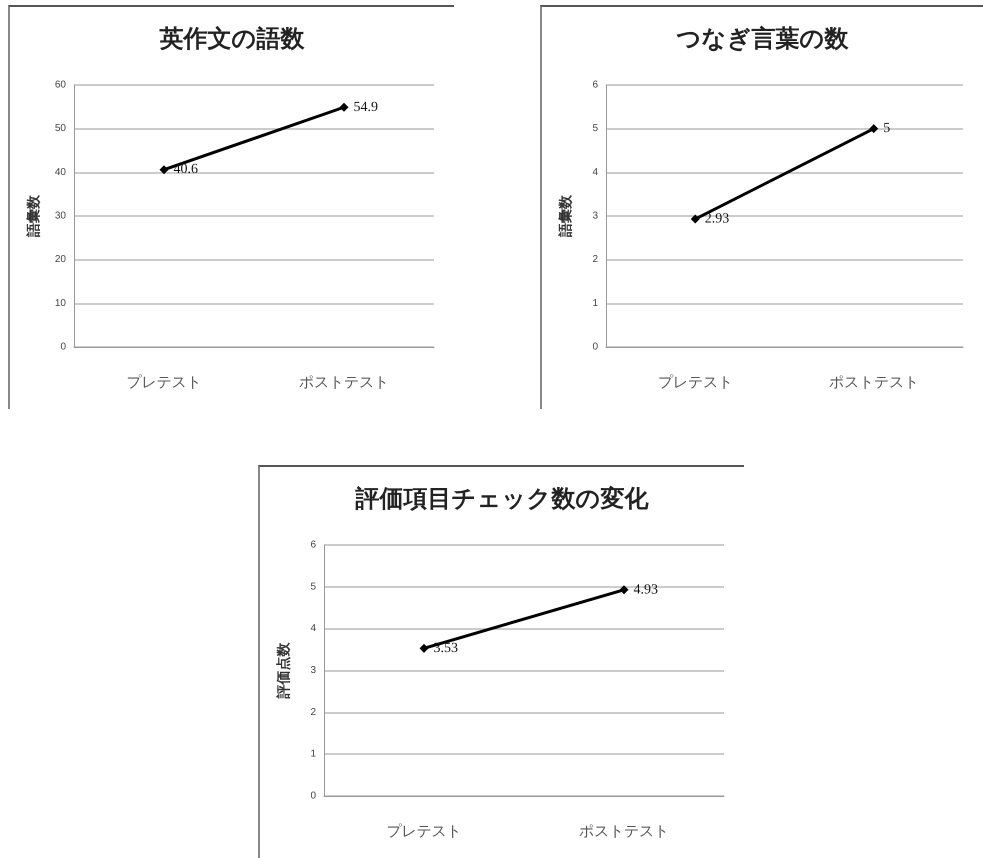 This screenshot has height=858, width=983. I want to click on data-label: 4.93, so click(646, 590).